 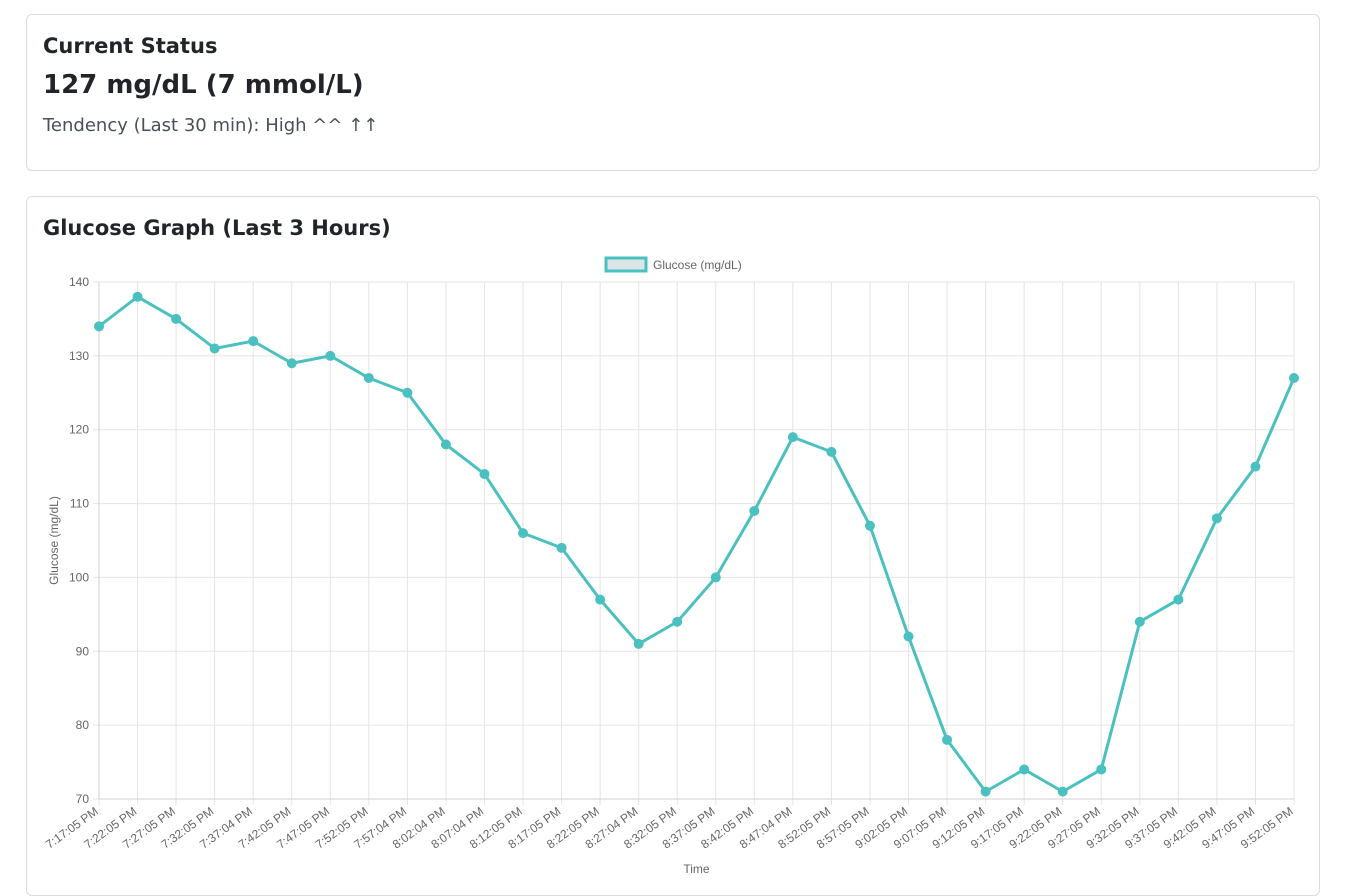 I want to click on graph-title: Glucose Graph (Last 3 Hours), so click(x=217, y=228).